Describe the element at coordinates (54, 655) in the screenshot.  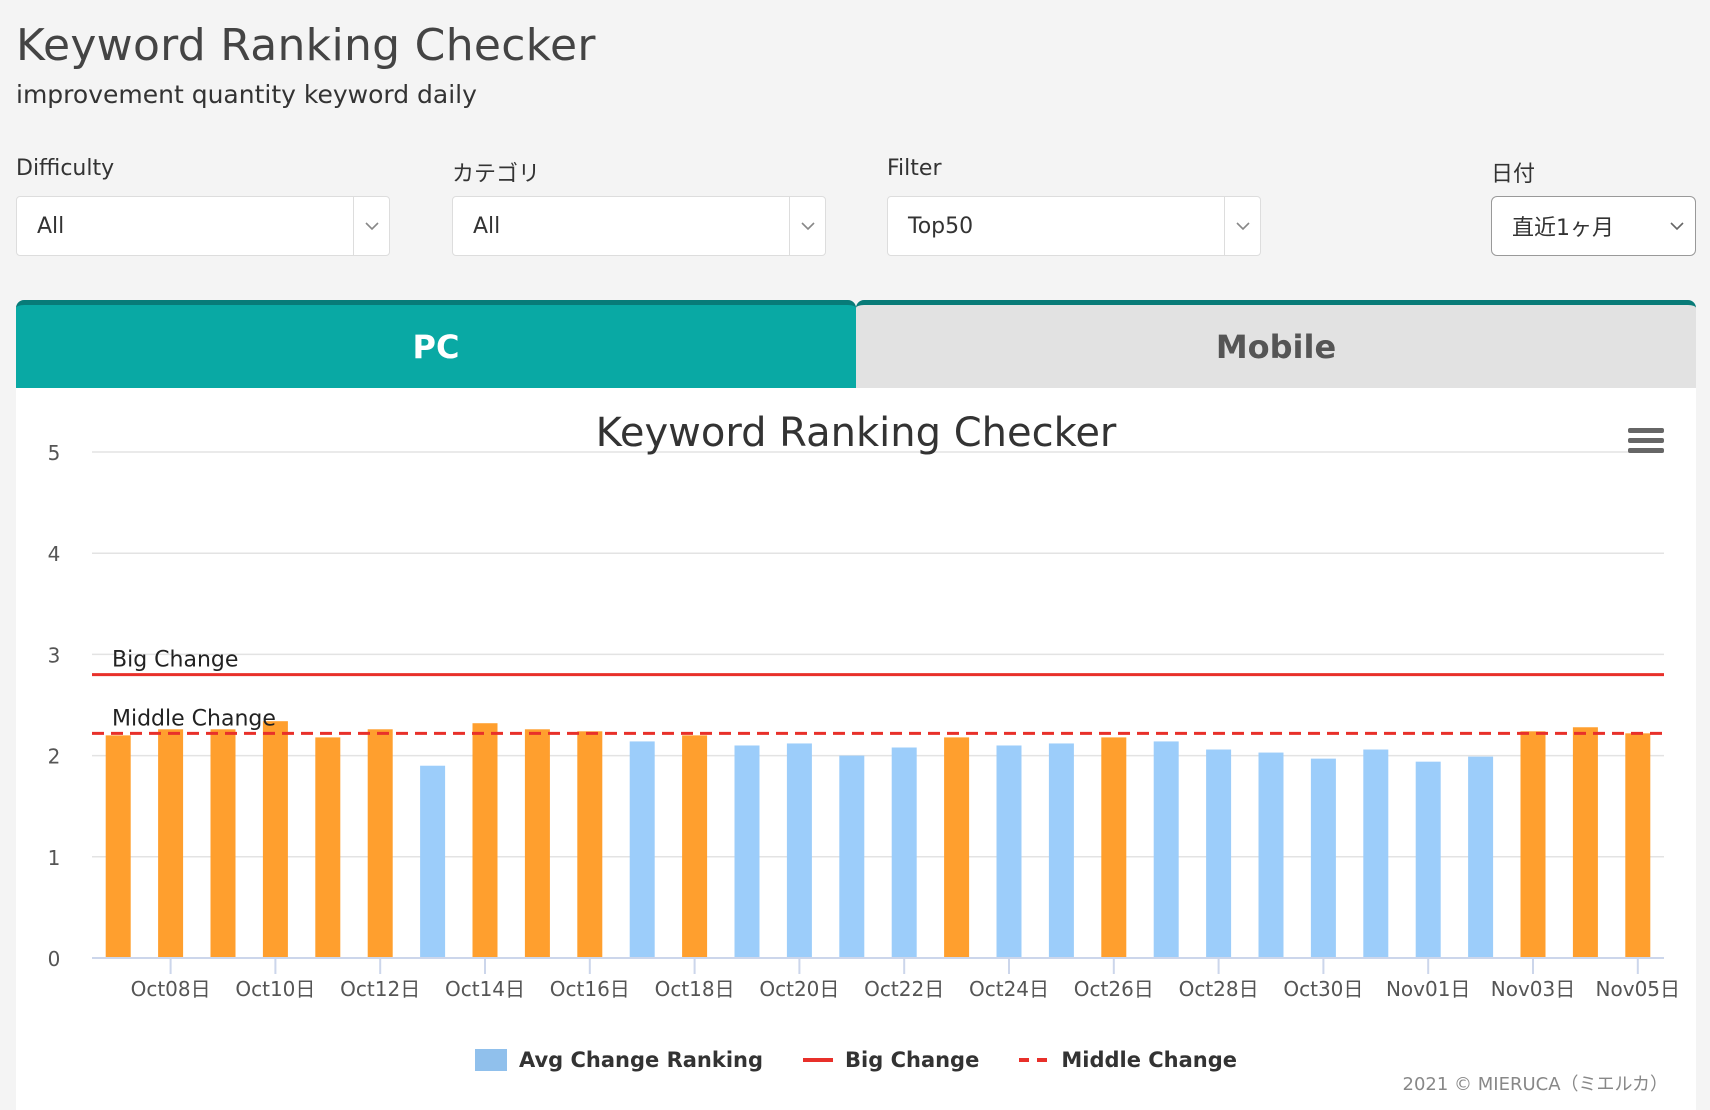
I see `y-tick-label: 3` at that location.